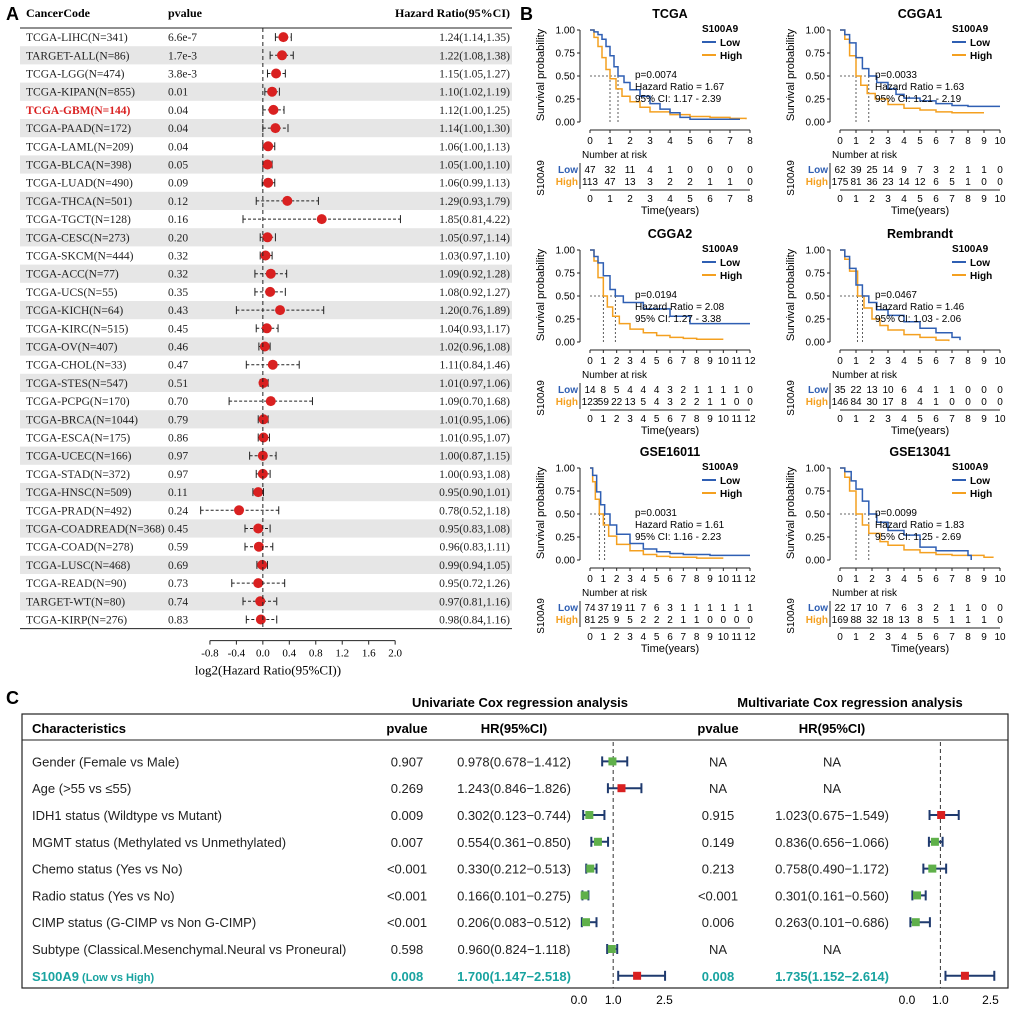 The height and width of the screenshot is (1012, 1020). Describe the element at coordinates (474, 329) in the screenshot. I see `forest-hr-ci: 1.04(0.93,1.17)` at that location.